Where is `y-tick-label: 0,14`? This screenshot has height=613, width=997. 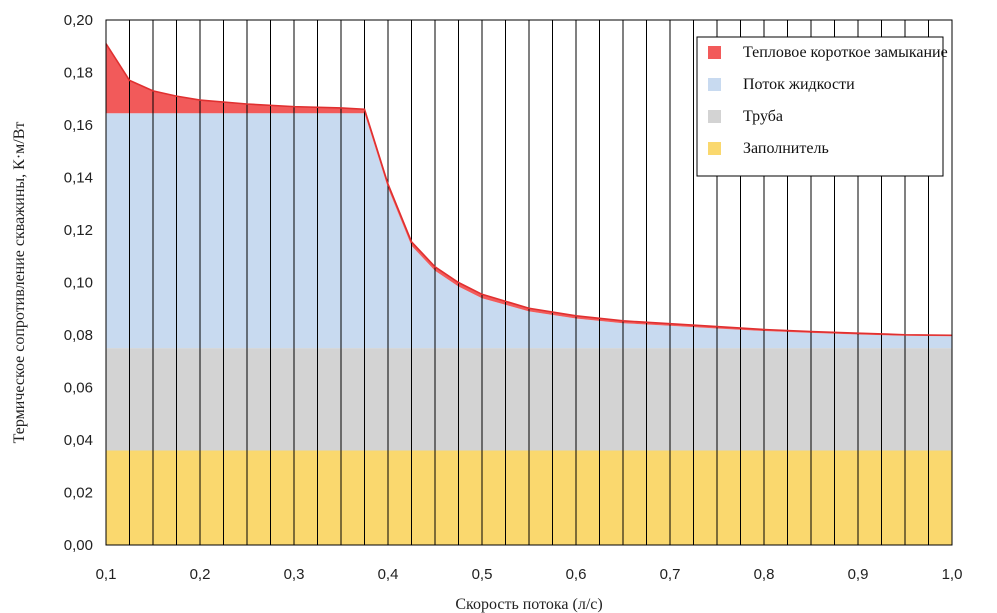 y-tick-label: 0,14 is located at coordinates (78, 178).